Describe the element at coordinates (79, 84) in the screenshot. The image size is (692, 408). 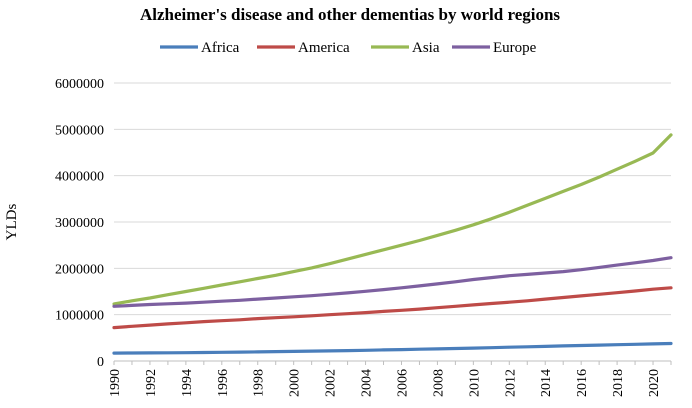
I see `y-tick-label: 6000000` at that location.